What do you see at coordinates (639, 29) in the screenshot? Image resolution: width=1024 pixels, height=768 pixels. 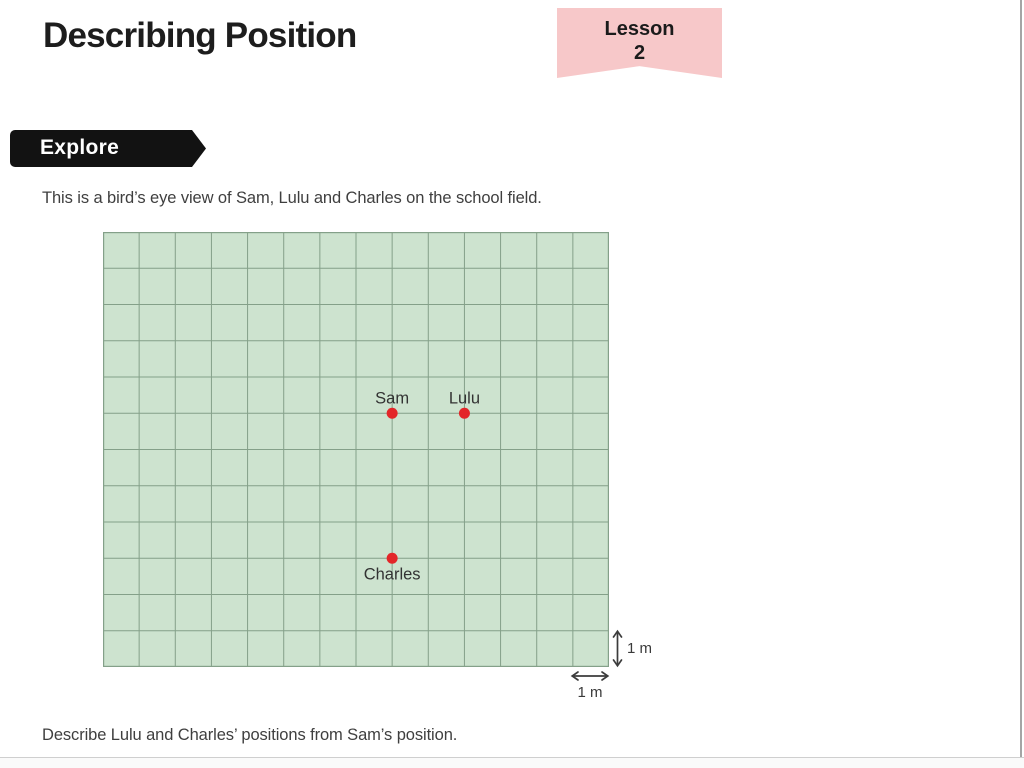 I see `lesson-badge-label: Lesson` at bounding box center [639, 29].